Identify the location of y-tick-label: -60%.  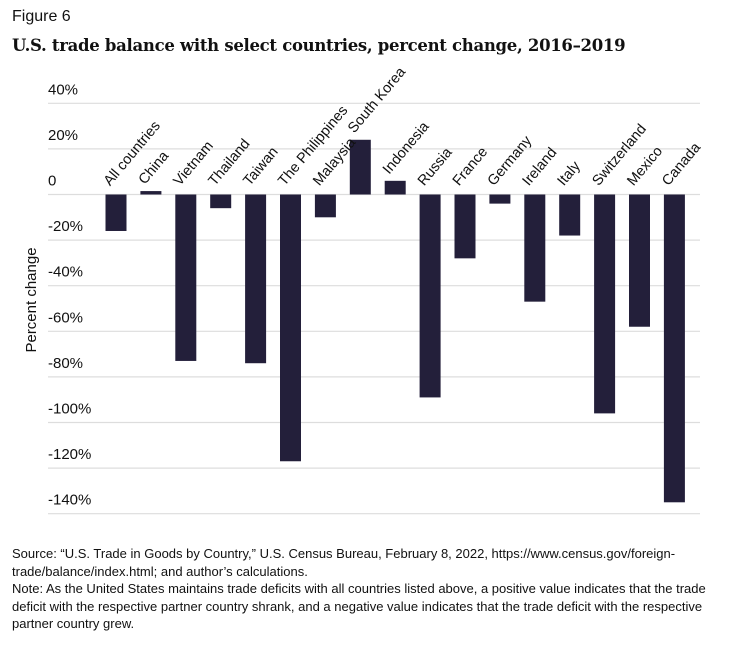
(65, 317).